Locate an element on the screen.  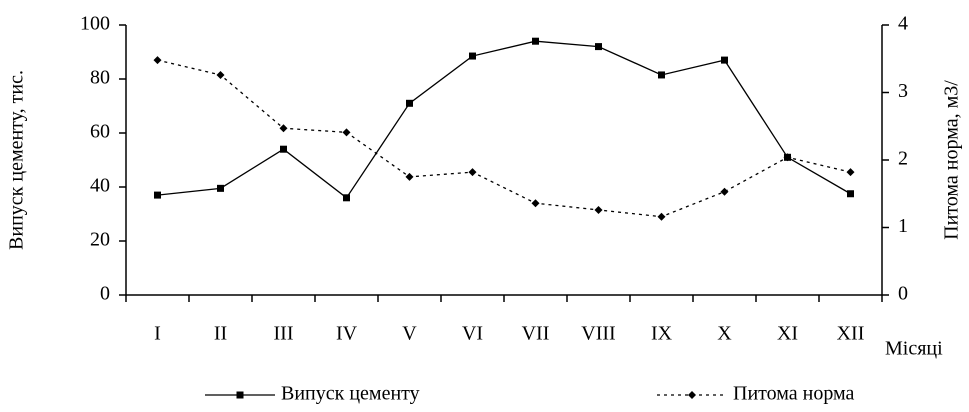
x-tick-label: VII is located at coordinates (536, 334).